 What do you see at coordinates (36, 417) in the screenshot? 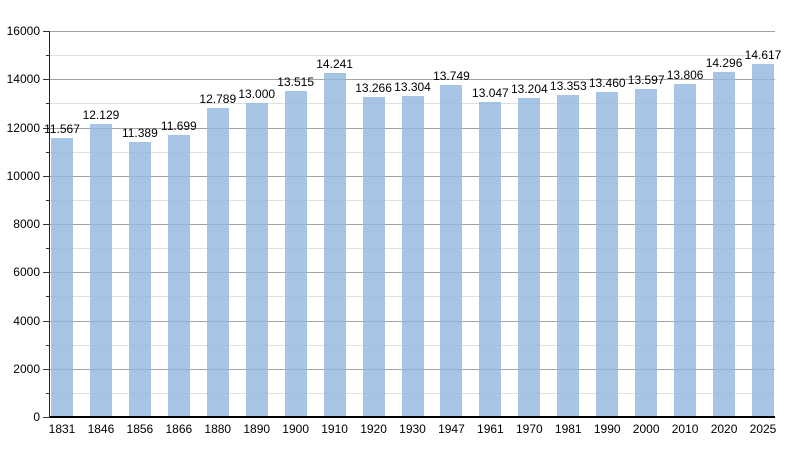
I see `y-axis-tick-label: 0` at bounding box center [36, 417].